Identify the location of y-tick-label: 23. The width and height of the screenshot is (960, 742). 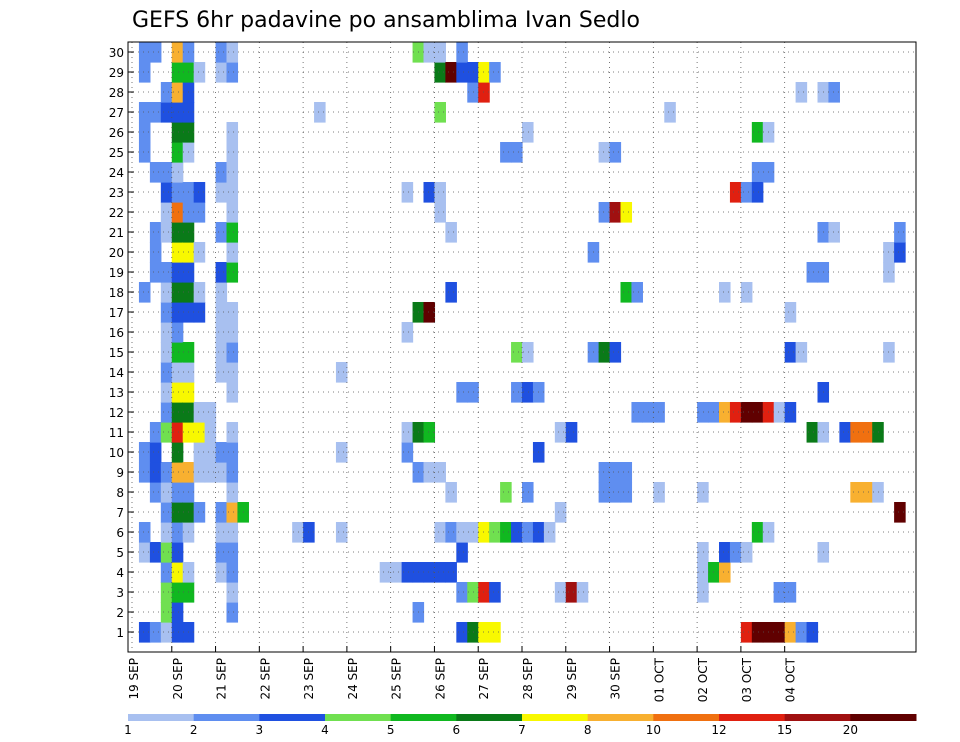
(116, 193).